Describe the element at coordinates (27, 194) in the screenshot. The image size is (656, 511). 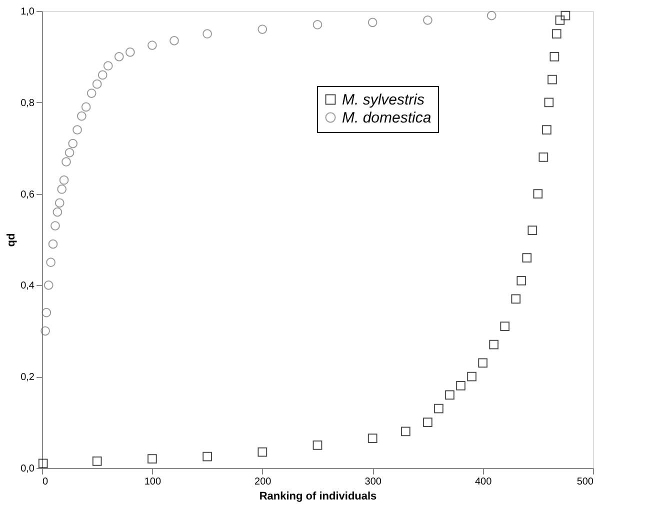
I see `y-tick-label: 0,6` at that location.